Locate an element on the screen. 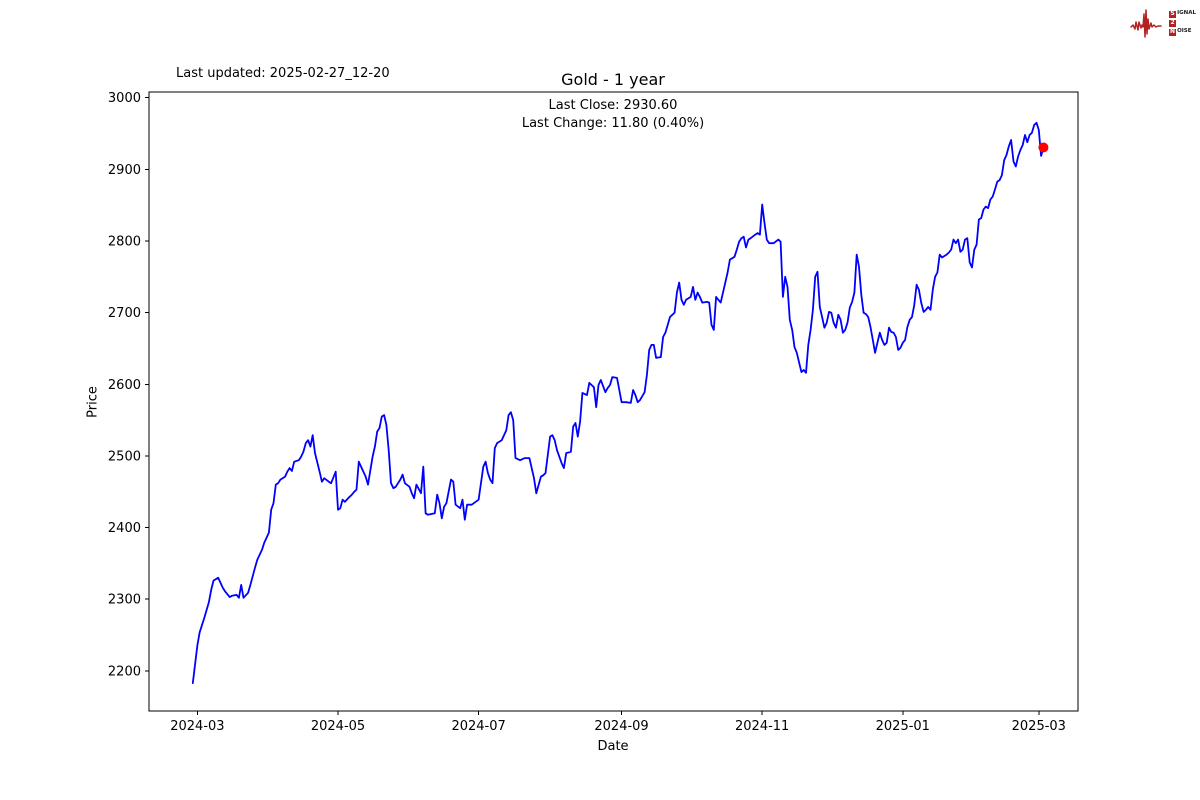  y-axis-label: Price is located at coordinates (93, 402).